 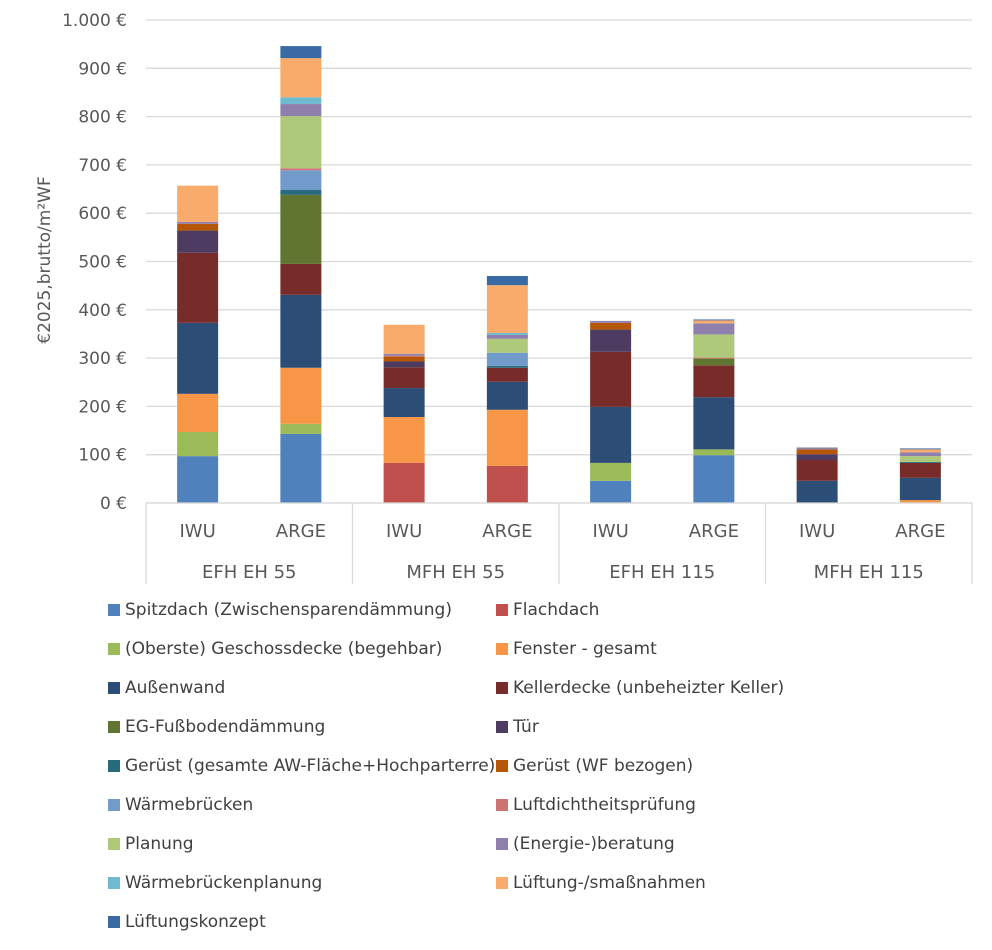 What do you see at coordinates (249, 572) in the screenshot?
I see `x-group-label: EFH EH 55` at bounding box center [249, 572].